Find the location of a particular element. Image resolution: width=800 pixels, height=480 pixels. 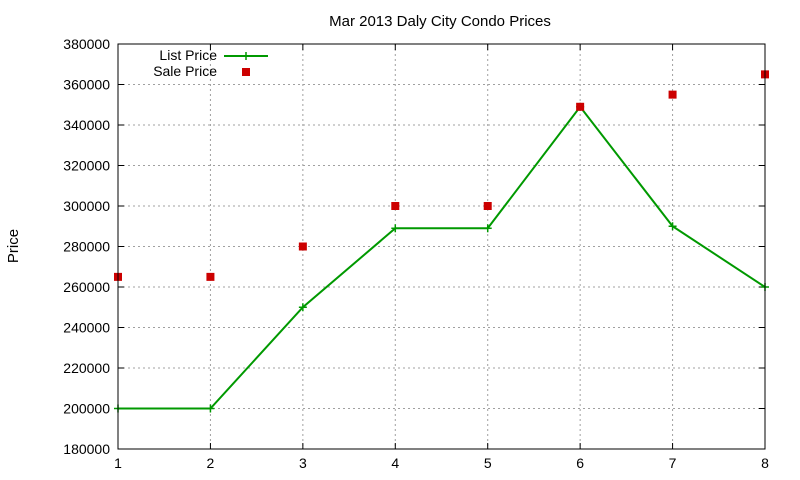

chart-title: Mar 2013 Daly City Condo Prices is located at coordinates (440, 21).